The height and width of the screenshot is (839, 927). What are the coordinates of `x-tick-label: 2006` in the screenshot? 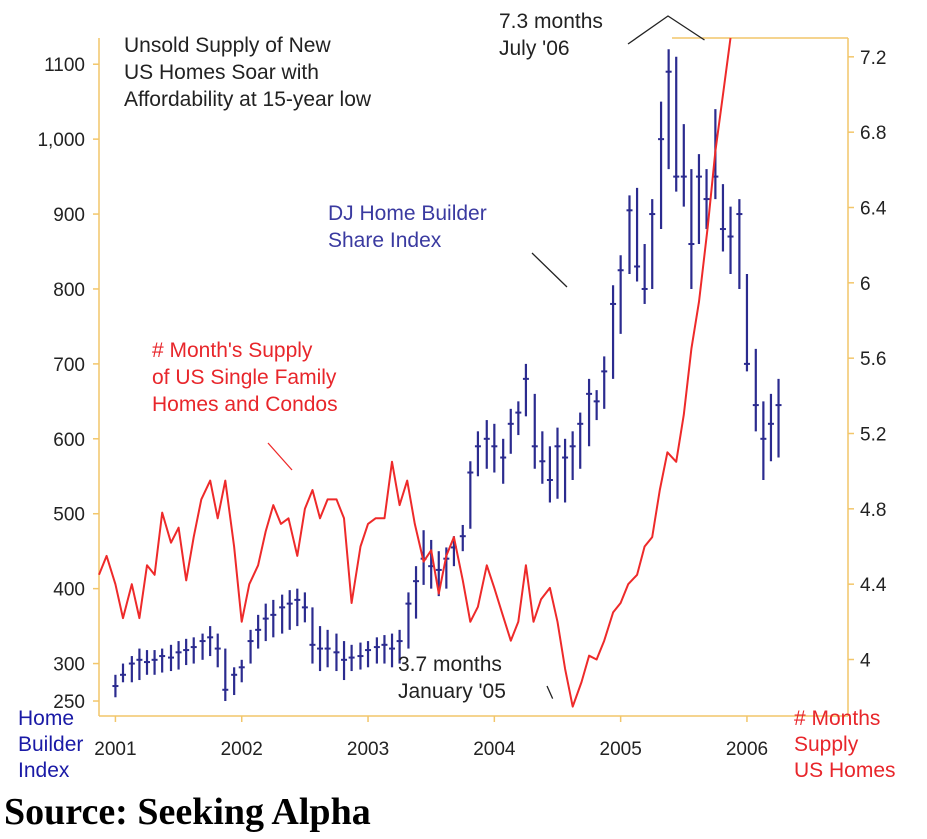 It's located at (747, 749).